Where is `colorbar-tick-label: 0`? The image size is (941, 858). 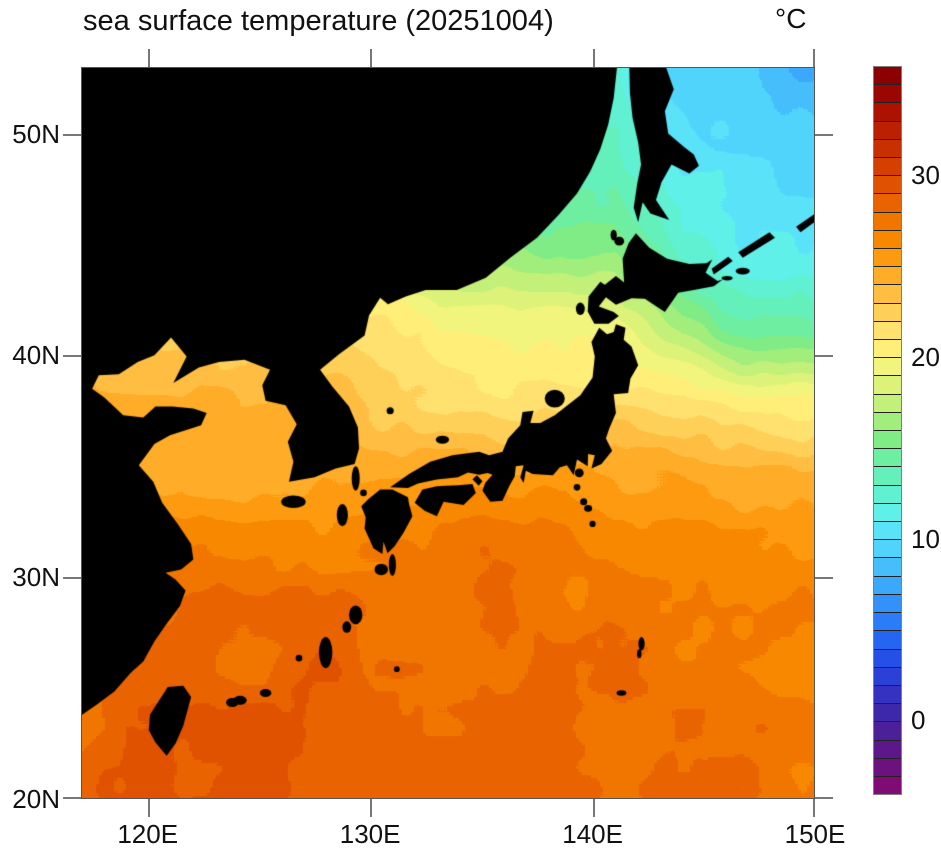
colorbar-tick-label: 0 is located at coordinates (918, 720).